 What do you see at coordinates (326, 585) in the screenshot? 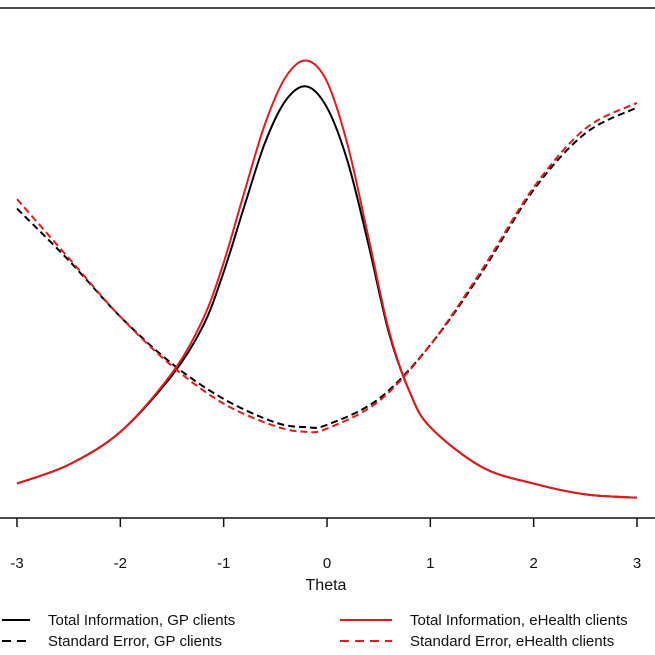
I see `x-axis-title: Theta` at bounding box center [326, 585].